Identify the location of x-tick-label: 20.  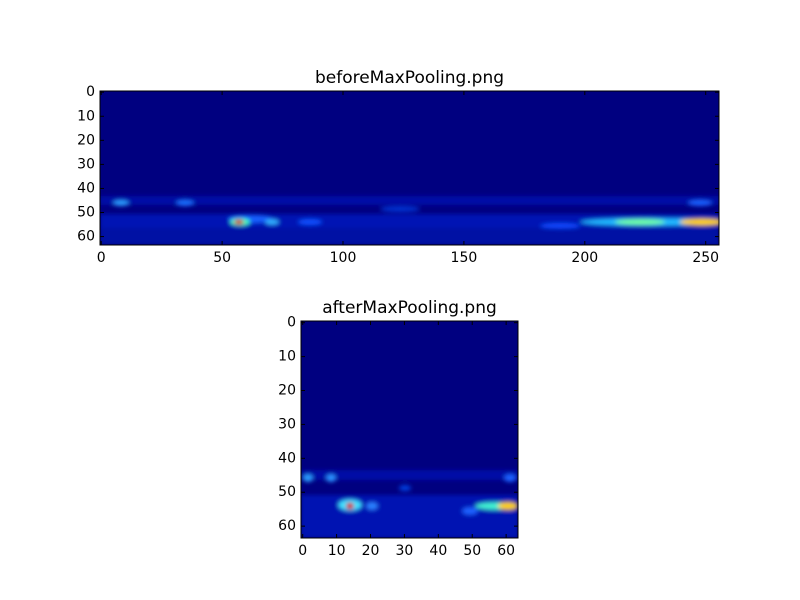
(371, 551).